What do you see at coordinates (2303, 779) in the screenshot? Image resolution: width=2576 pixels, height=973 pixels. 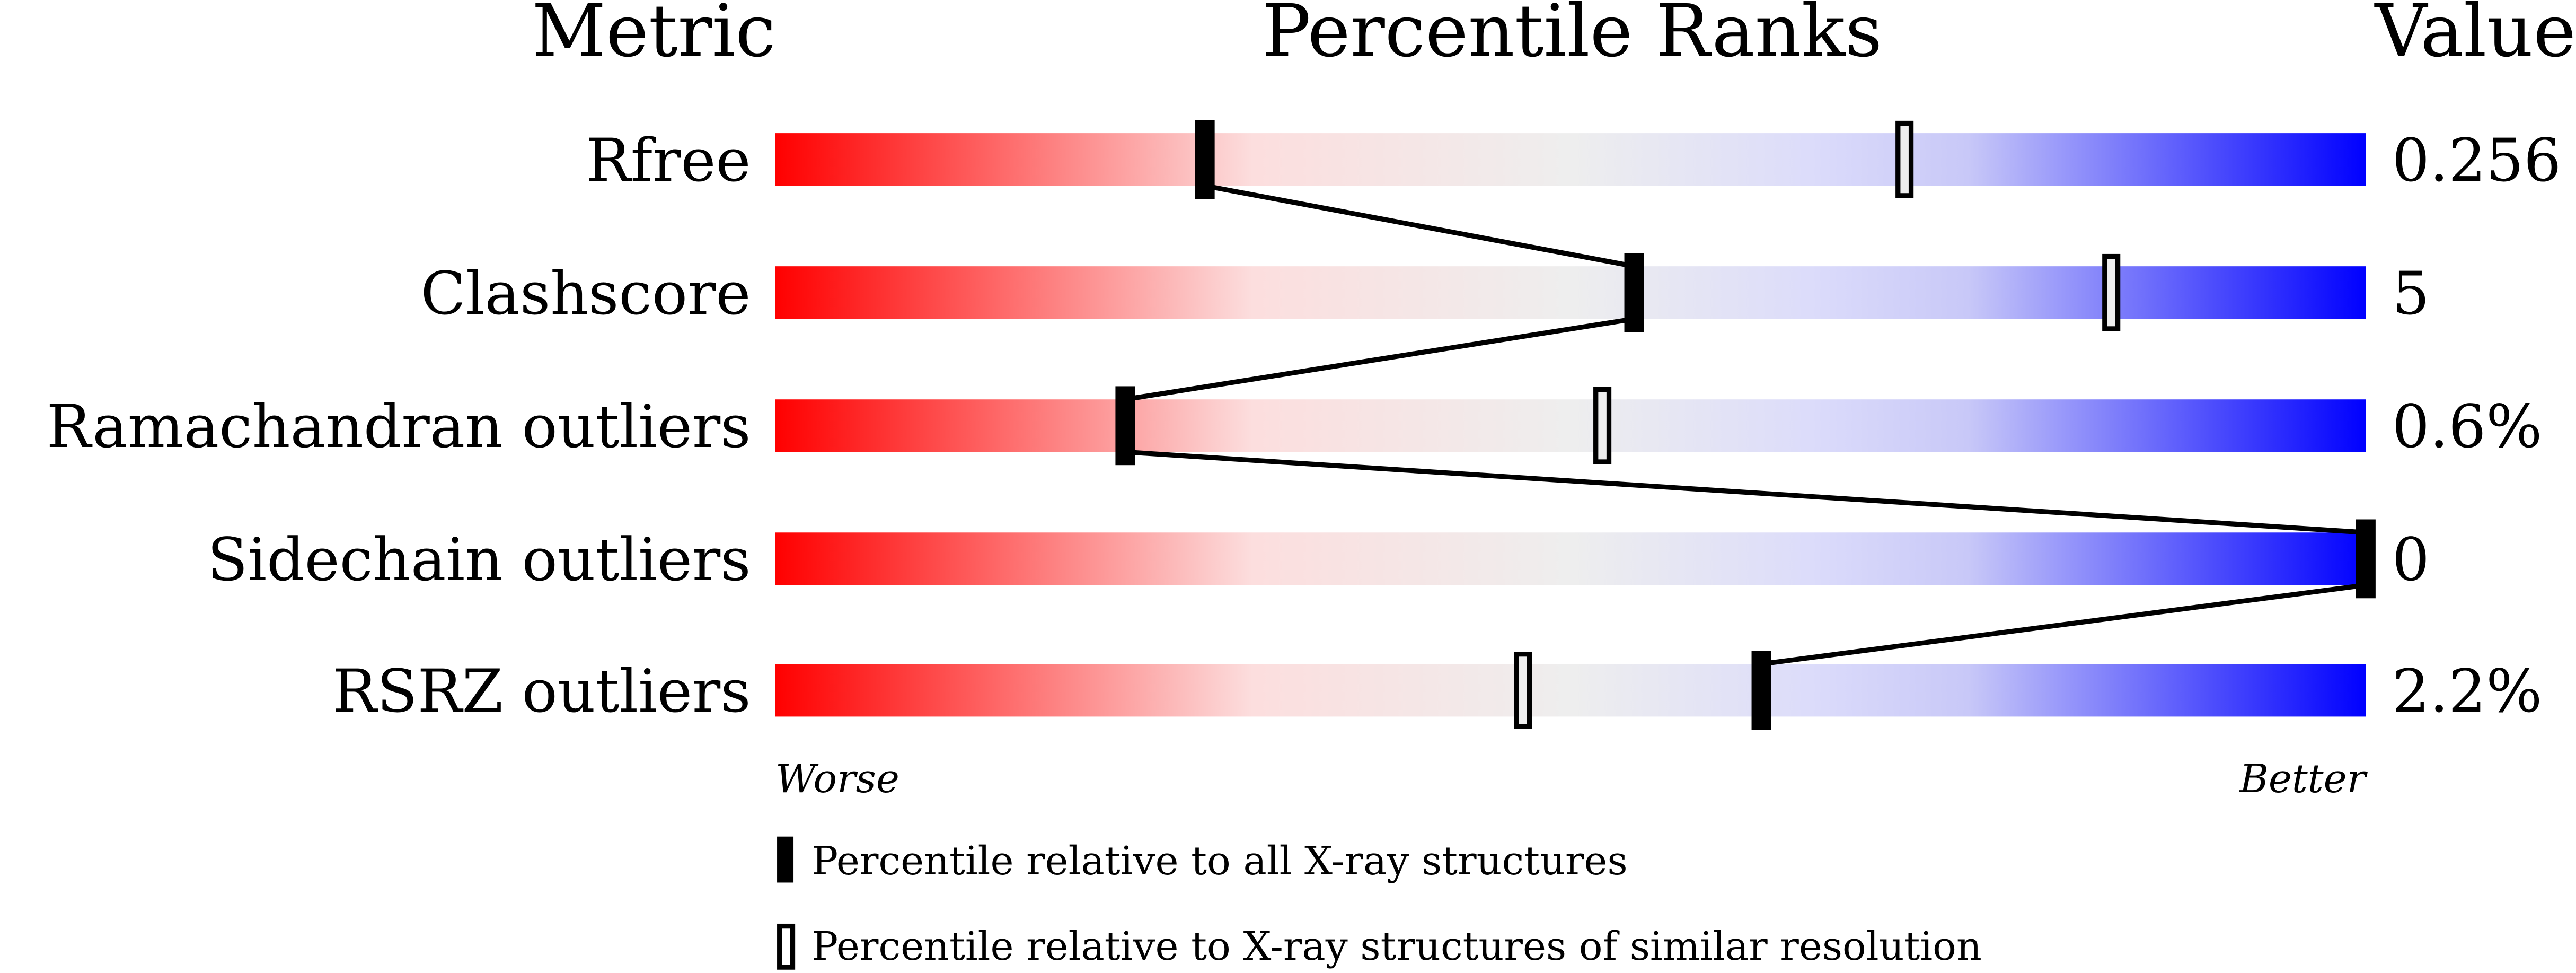 I see `axis-label-better: Better` at bounding box center [2303, 779].